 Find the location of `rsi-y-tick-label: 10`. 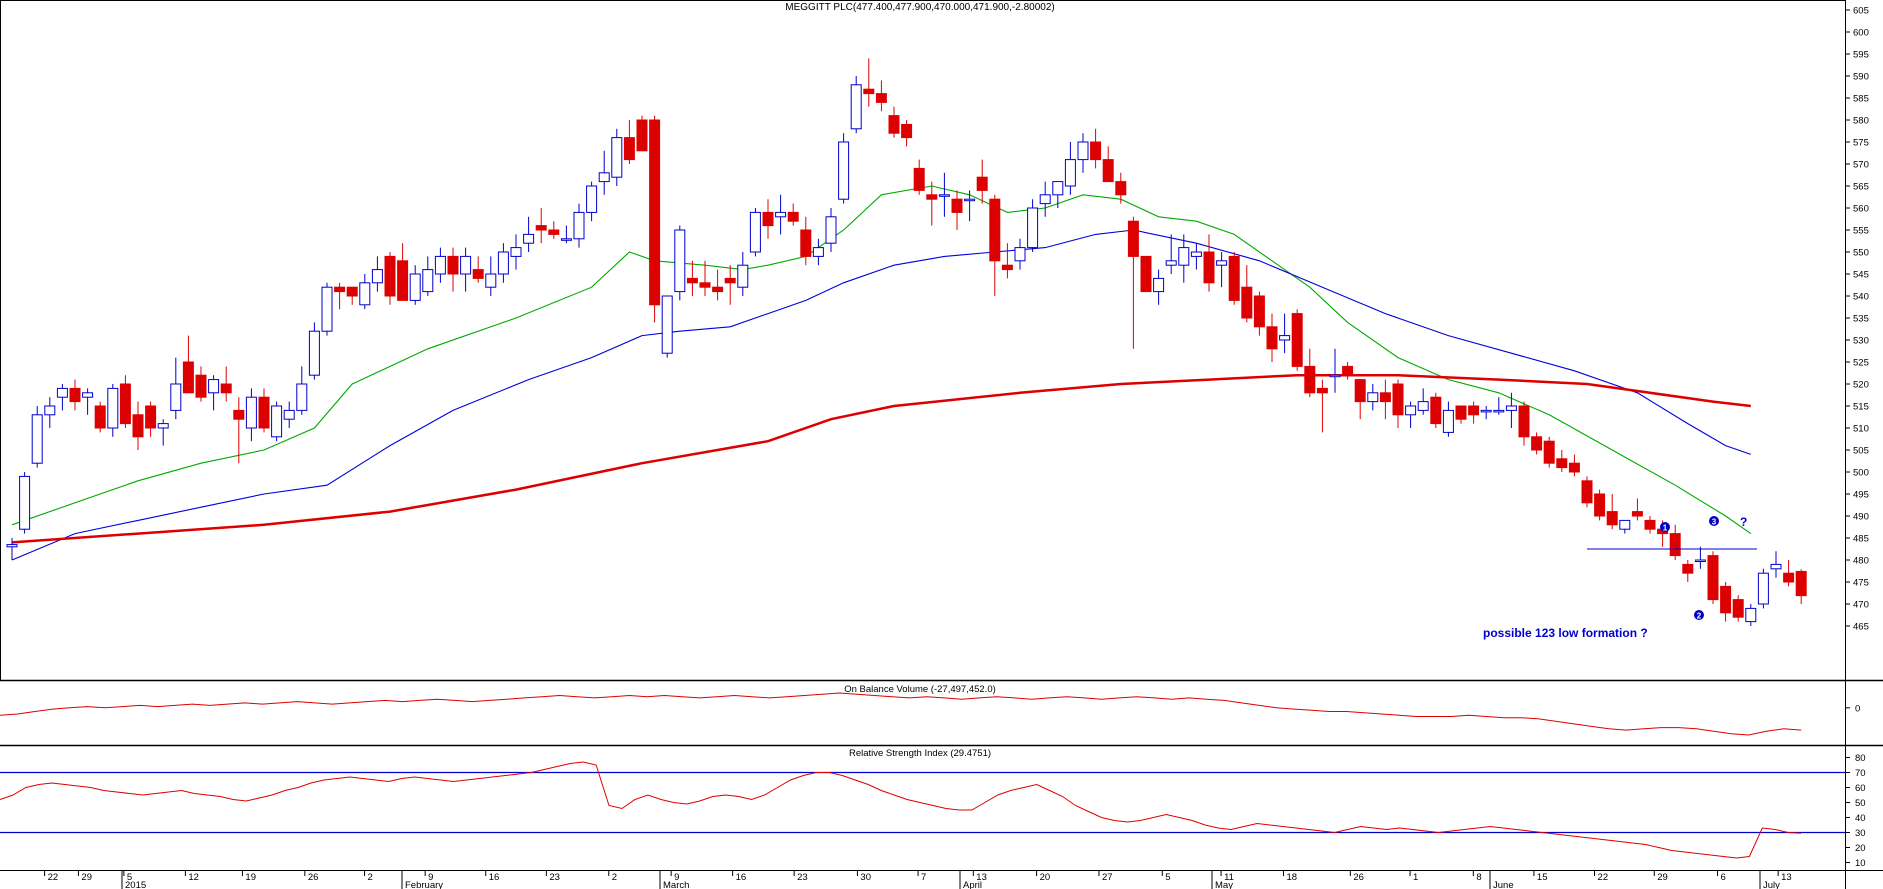

rsi-y-tick-label: 10 is located at coordinates (1860, 863).